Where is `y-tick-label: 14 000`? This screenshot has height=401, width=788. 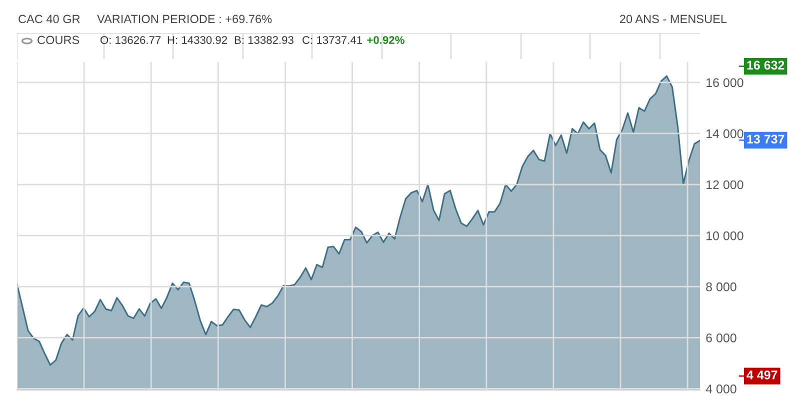
y-tick-label: 14 000 is located at coordinates (725, 133).